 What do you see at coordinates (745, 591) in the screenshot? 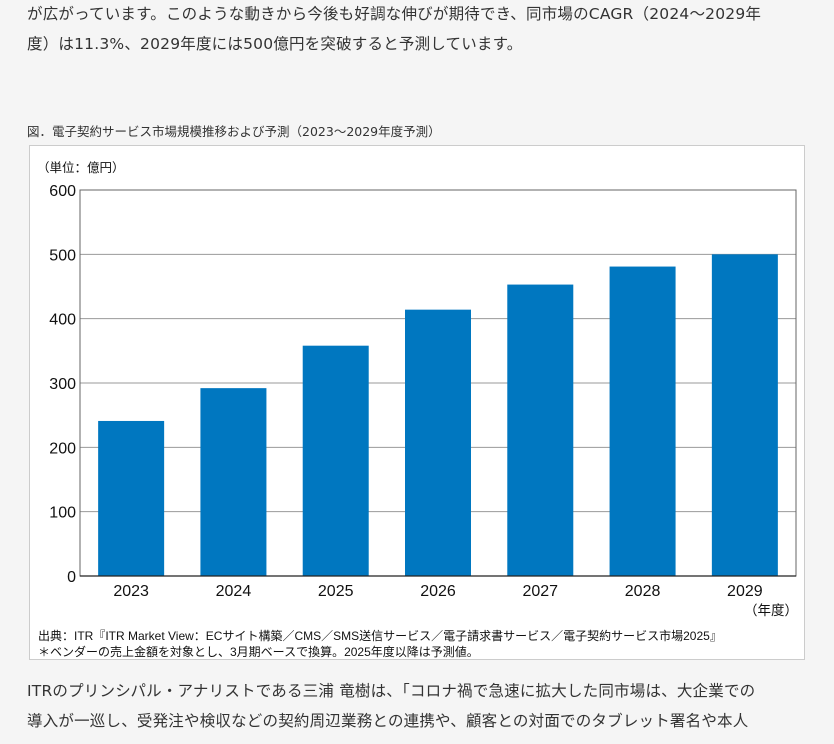
I see `x-tick-label: 2029` at bounding box center [745, 591].